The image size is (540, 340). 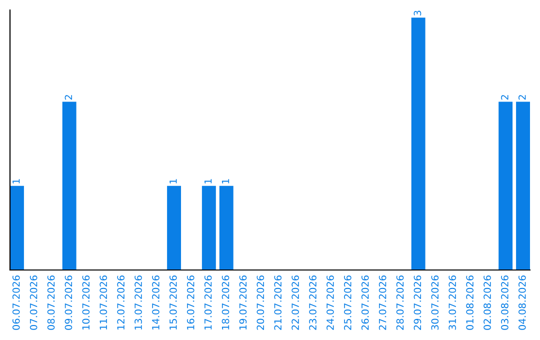 I want to click on x-tick-label: 06.07.2026, so click(x=16, y=302).